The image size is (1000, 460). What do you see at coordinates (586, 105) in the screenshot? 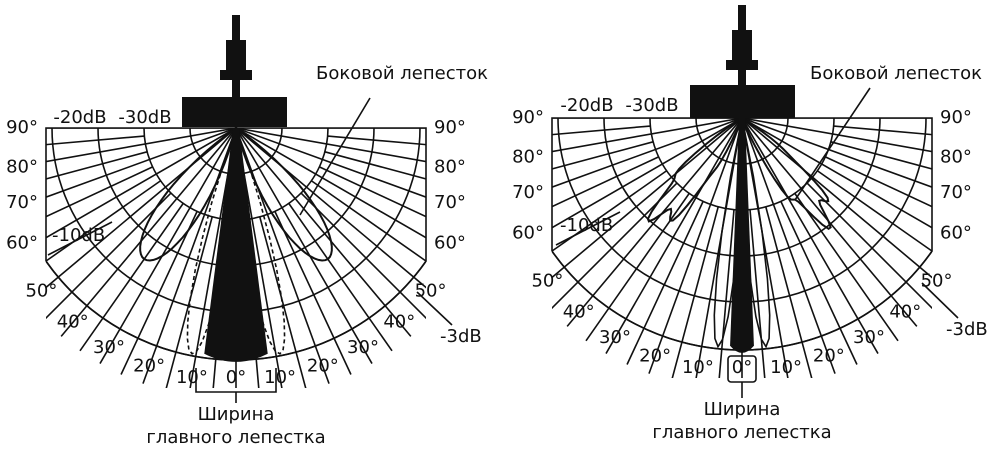
I see `db-label: -20dB` at bounding box center [586, 105].